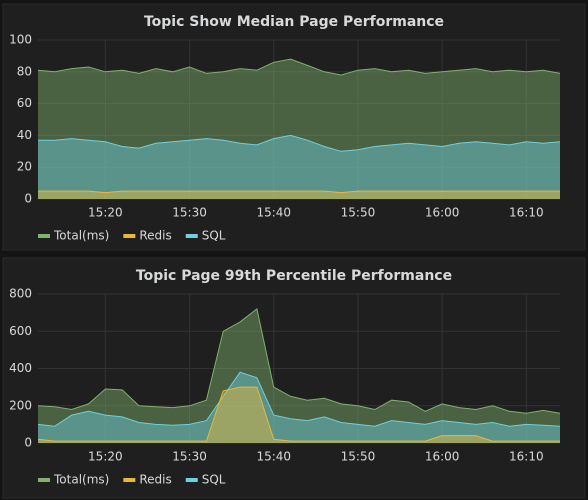  What do you see at coordinates (24, 103) in the screenshot?
I see `y-tick-label: 60` at bounding box center [24, 103].